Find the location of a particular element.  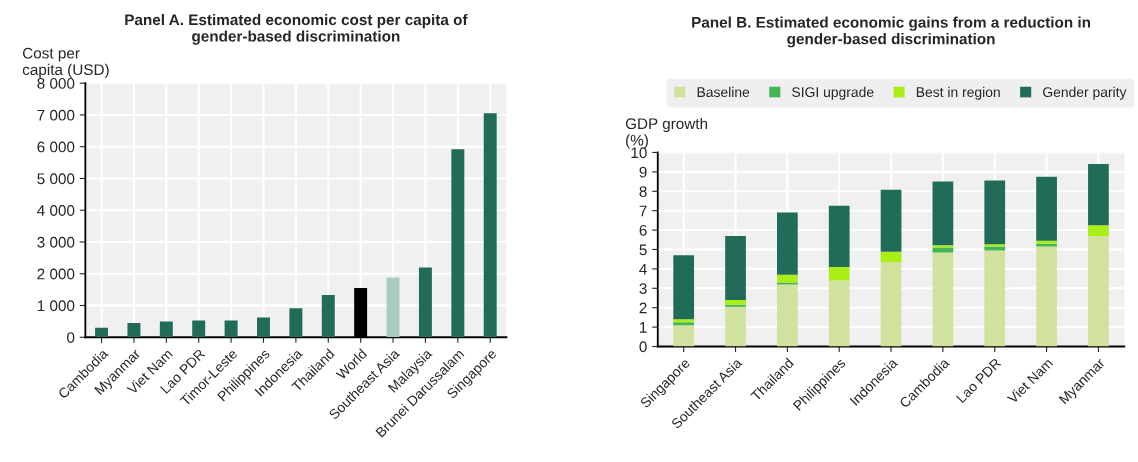

y-tick-label: 3 is located at coordinates (643, 288).